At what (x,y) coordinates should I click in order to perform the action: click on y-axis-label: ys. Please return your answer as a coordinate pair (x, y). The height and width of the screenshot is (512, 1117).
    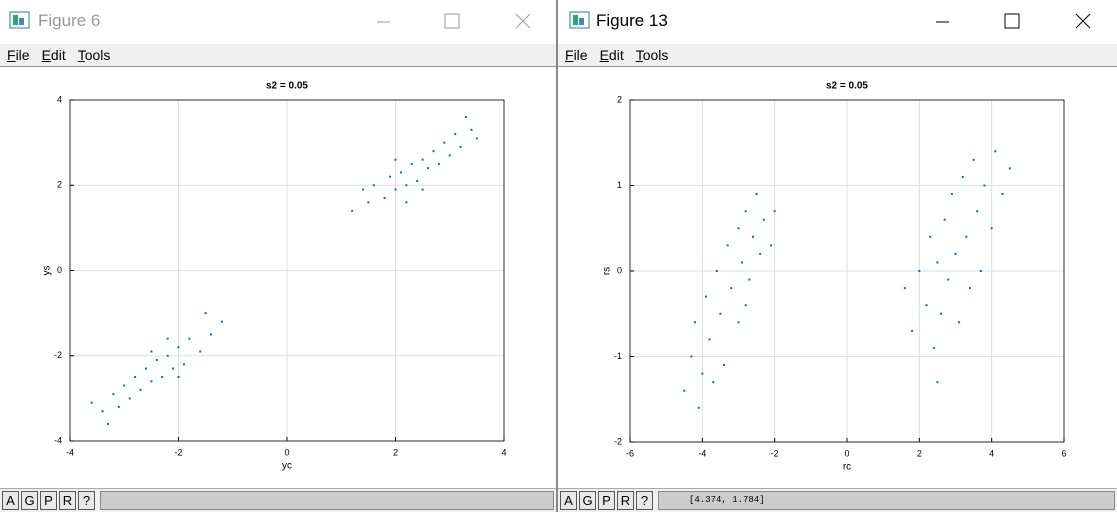
    Looking at the image, I should click on (47, 271).